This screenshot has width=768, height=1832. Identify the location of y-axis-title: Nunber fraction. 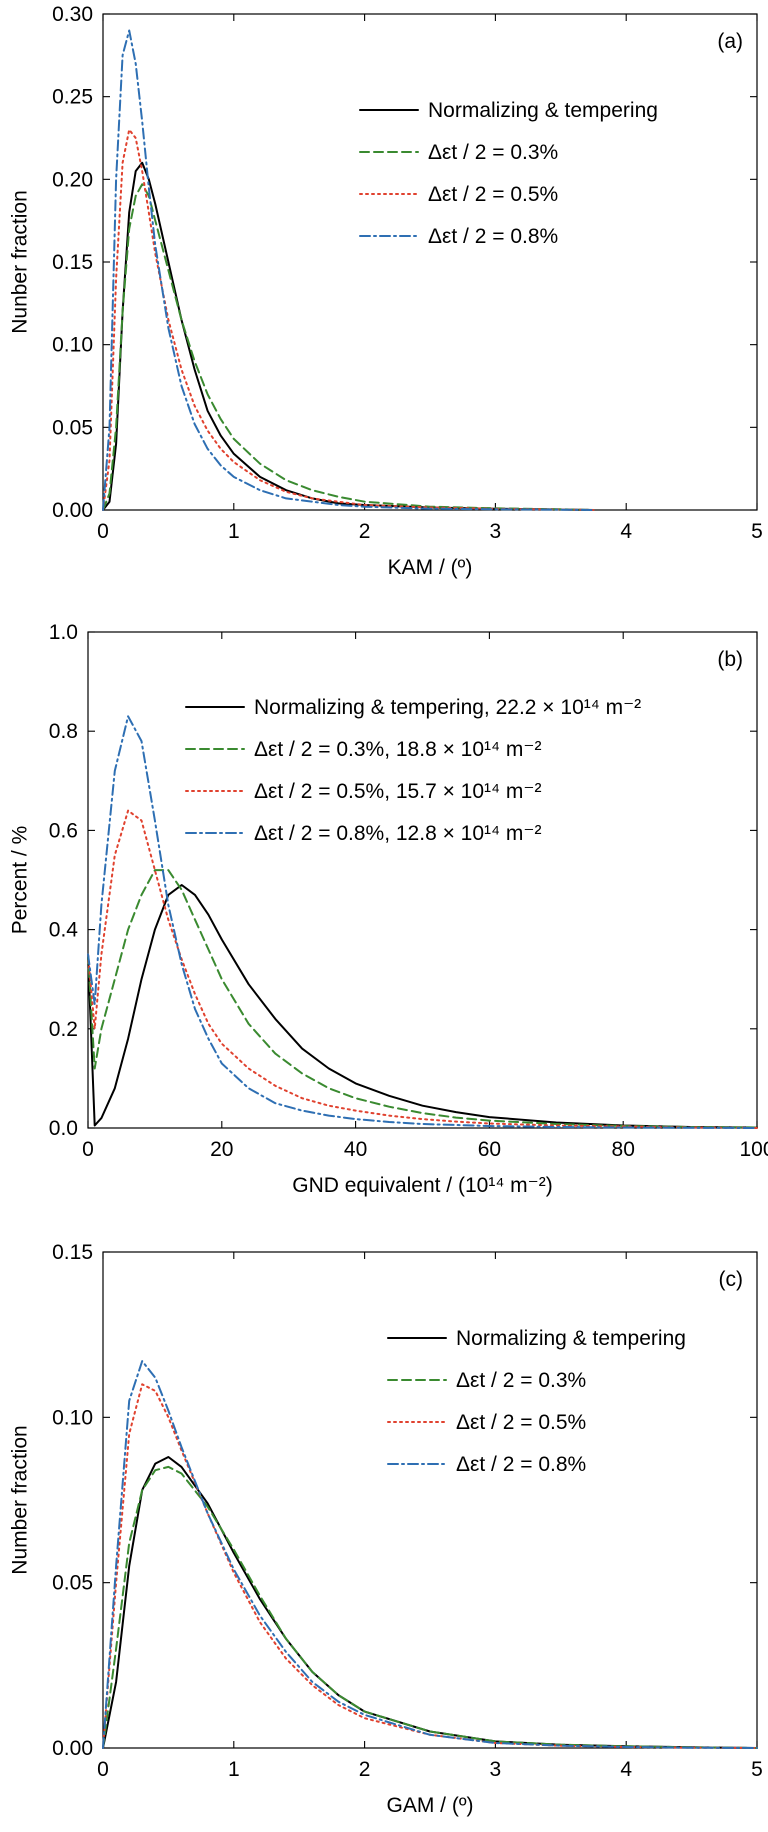
(20, 262).